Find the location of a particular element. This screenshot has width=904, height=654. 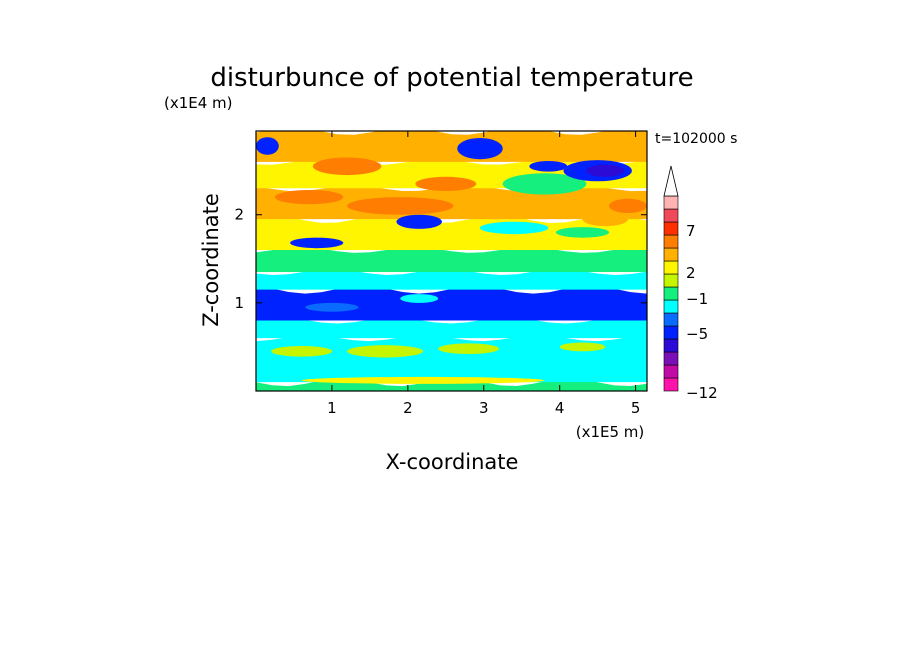

x-tick-label: 2 is located at coordinates (408, 408).